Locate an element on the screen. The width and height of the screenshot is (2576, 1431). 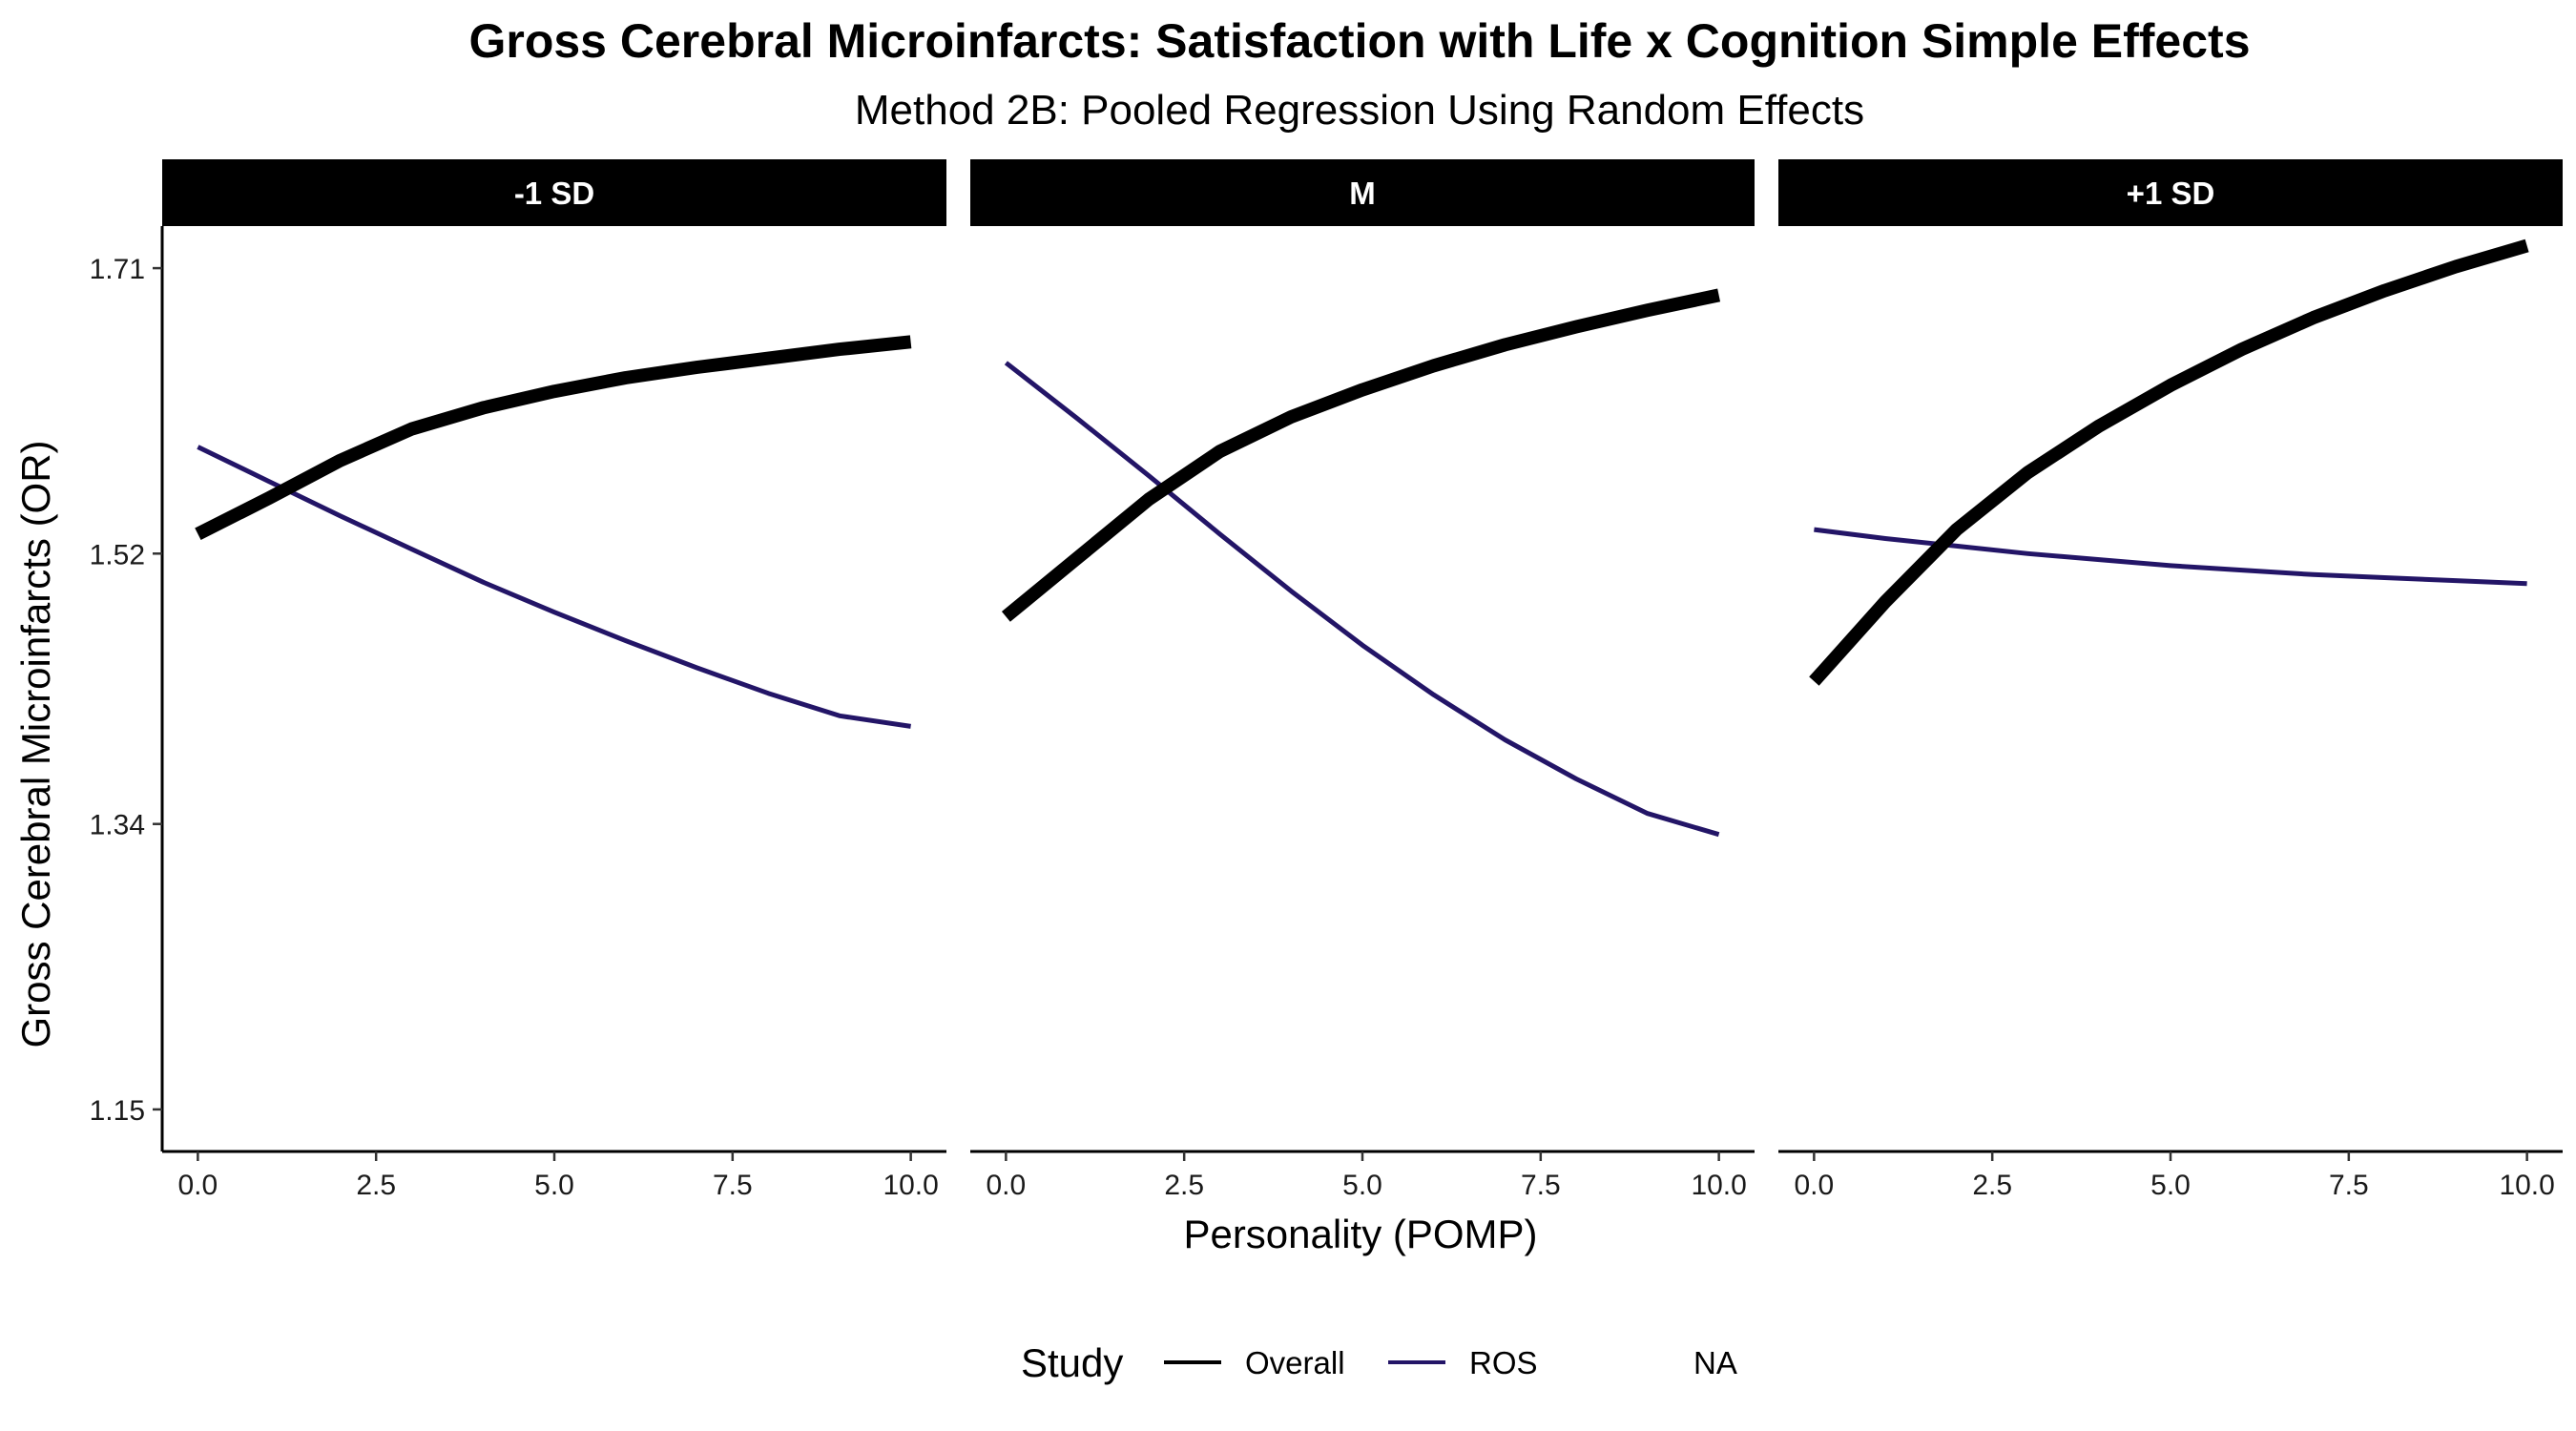
facet-strip-label: -1 SD is located at coordinates (554, 193).